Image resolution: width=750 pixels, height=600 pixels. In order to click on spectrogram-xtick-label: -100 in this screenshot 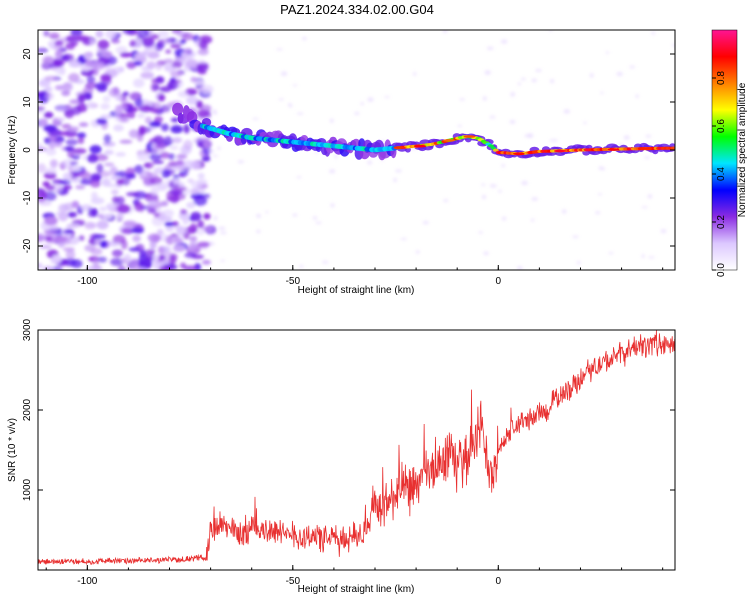, I will do `click(87, 281)`.